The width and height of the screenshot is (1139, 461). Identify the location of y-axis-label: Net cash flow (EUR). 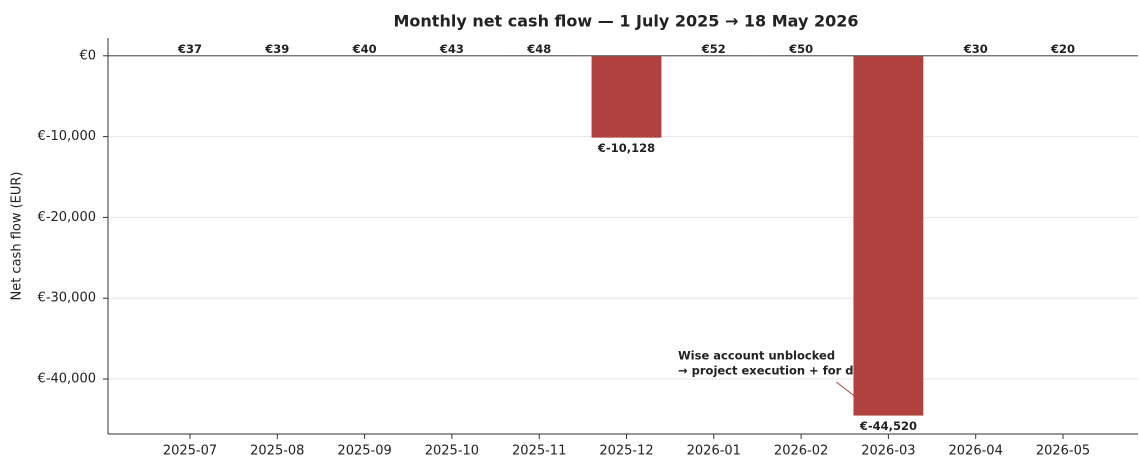
(17, 235).